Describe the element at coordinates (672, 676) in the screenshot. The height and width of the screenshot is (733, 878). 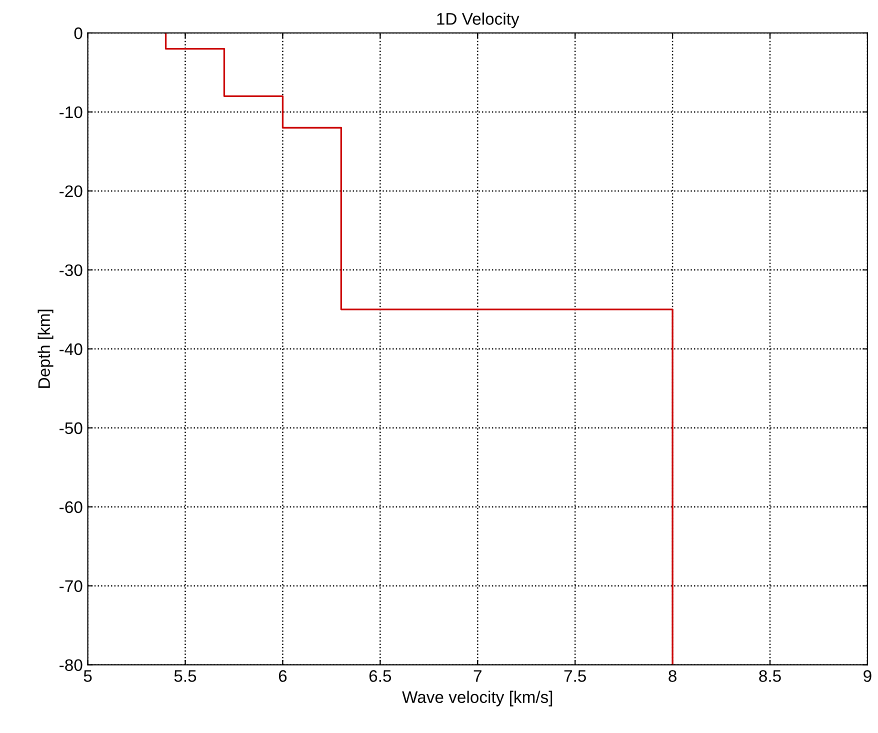
I see `x-tick-label: 8` at that location.